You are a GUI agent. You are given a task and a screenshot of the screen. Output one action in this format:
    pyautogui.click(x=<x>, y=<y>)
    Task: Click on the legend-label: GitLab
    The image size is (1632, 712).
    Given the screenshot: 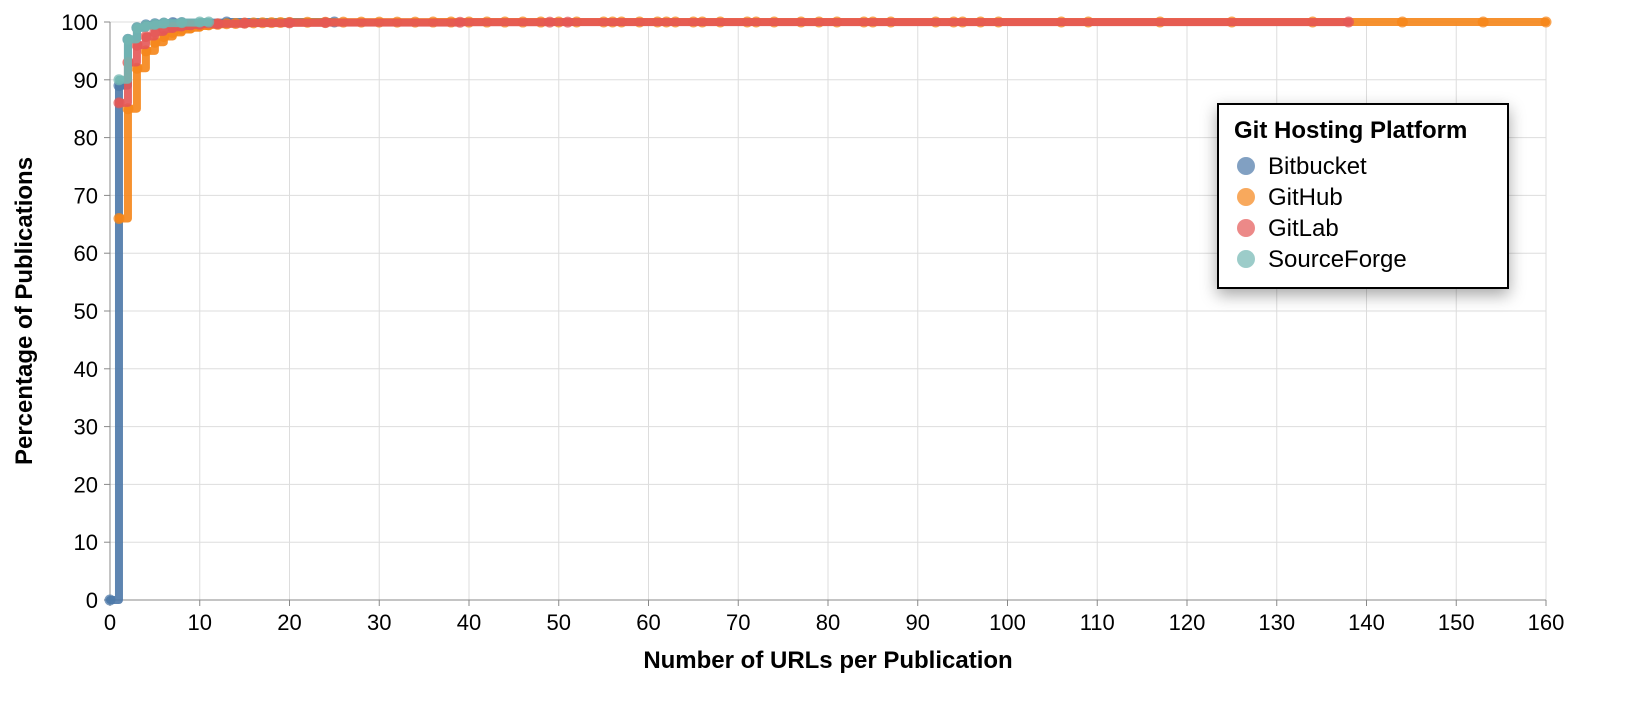 What is the action you would take?
    pyautogui.click(x=1303, y=228)
    